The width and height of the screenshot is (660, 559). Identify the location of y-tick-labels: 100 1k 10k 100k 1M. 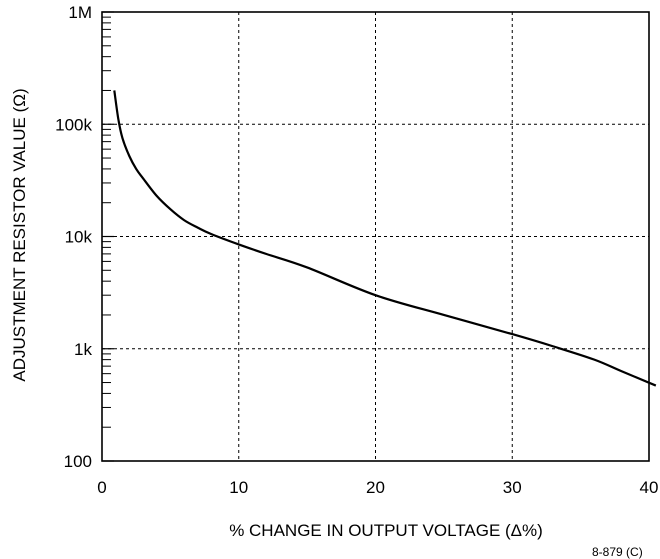
(73, 237).